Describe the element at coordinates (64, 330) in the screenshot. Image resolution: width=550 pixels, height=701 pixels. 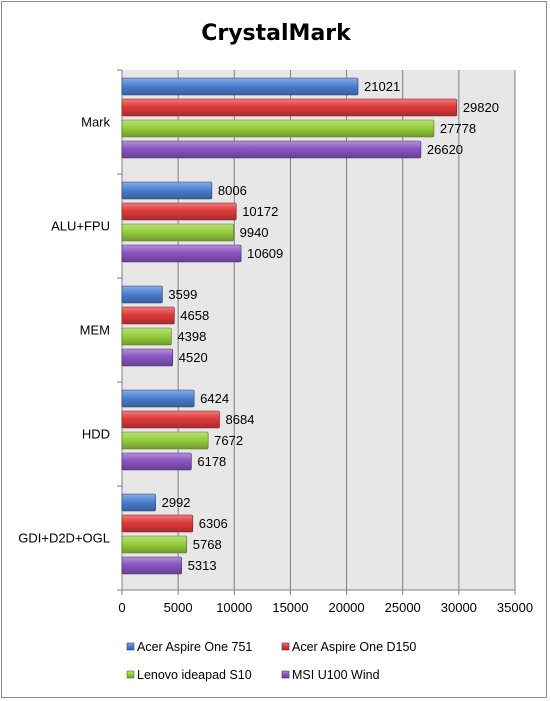
I see `category-labels: Mark ALU+FPU MEM HDD GDI+D2D+OGL` at that location.